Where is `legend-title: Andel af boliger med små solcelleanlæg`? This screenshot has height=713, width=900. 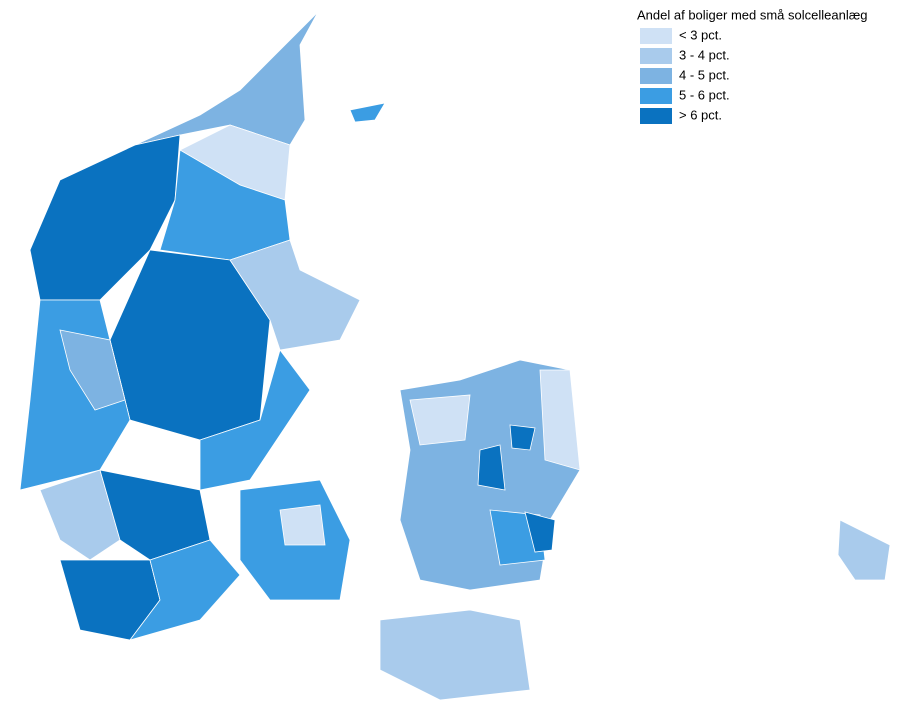 legend-title: Andel af boliger med små solcelleanlæg is located at coordinates (752, 14).